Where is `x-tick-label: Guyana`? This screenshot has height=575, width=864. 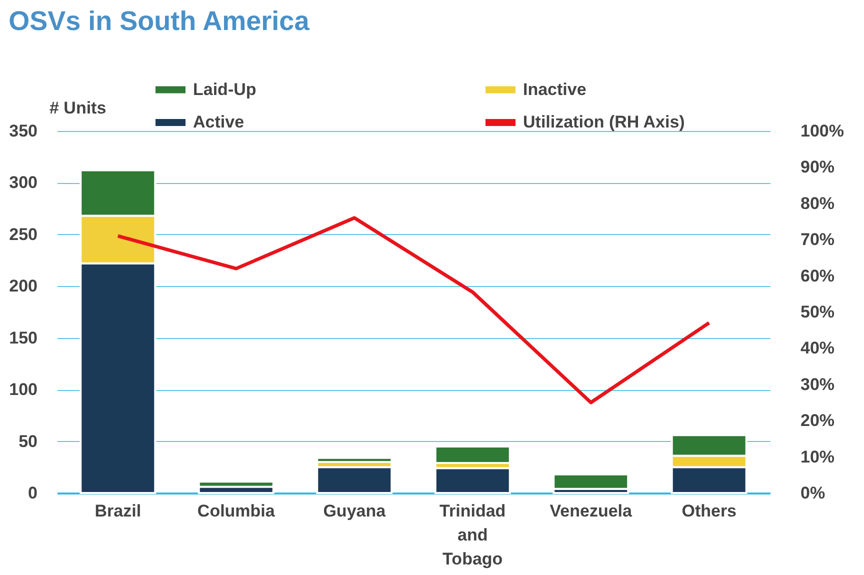 x-tick-label: Guyana is located at coordinates (354, 511).